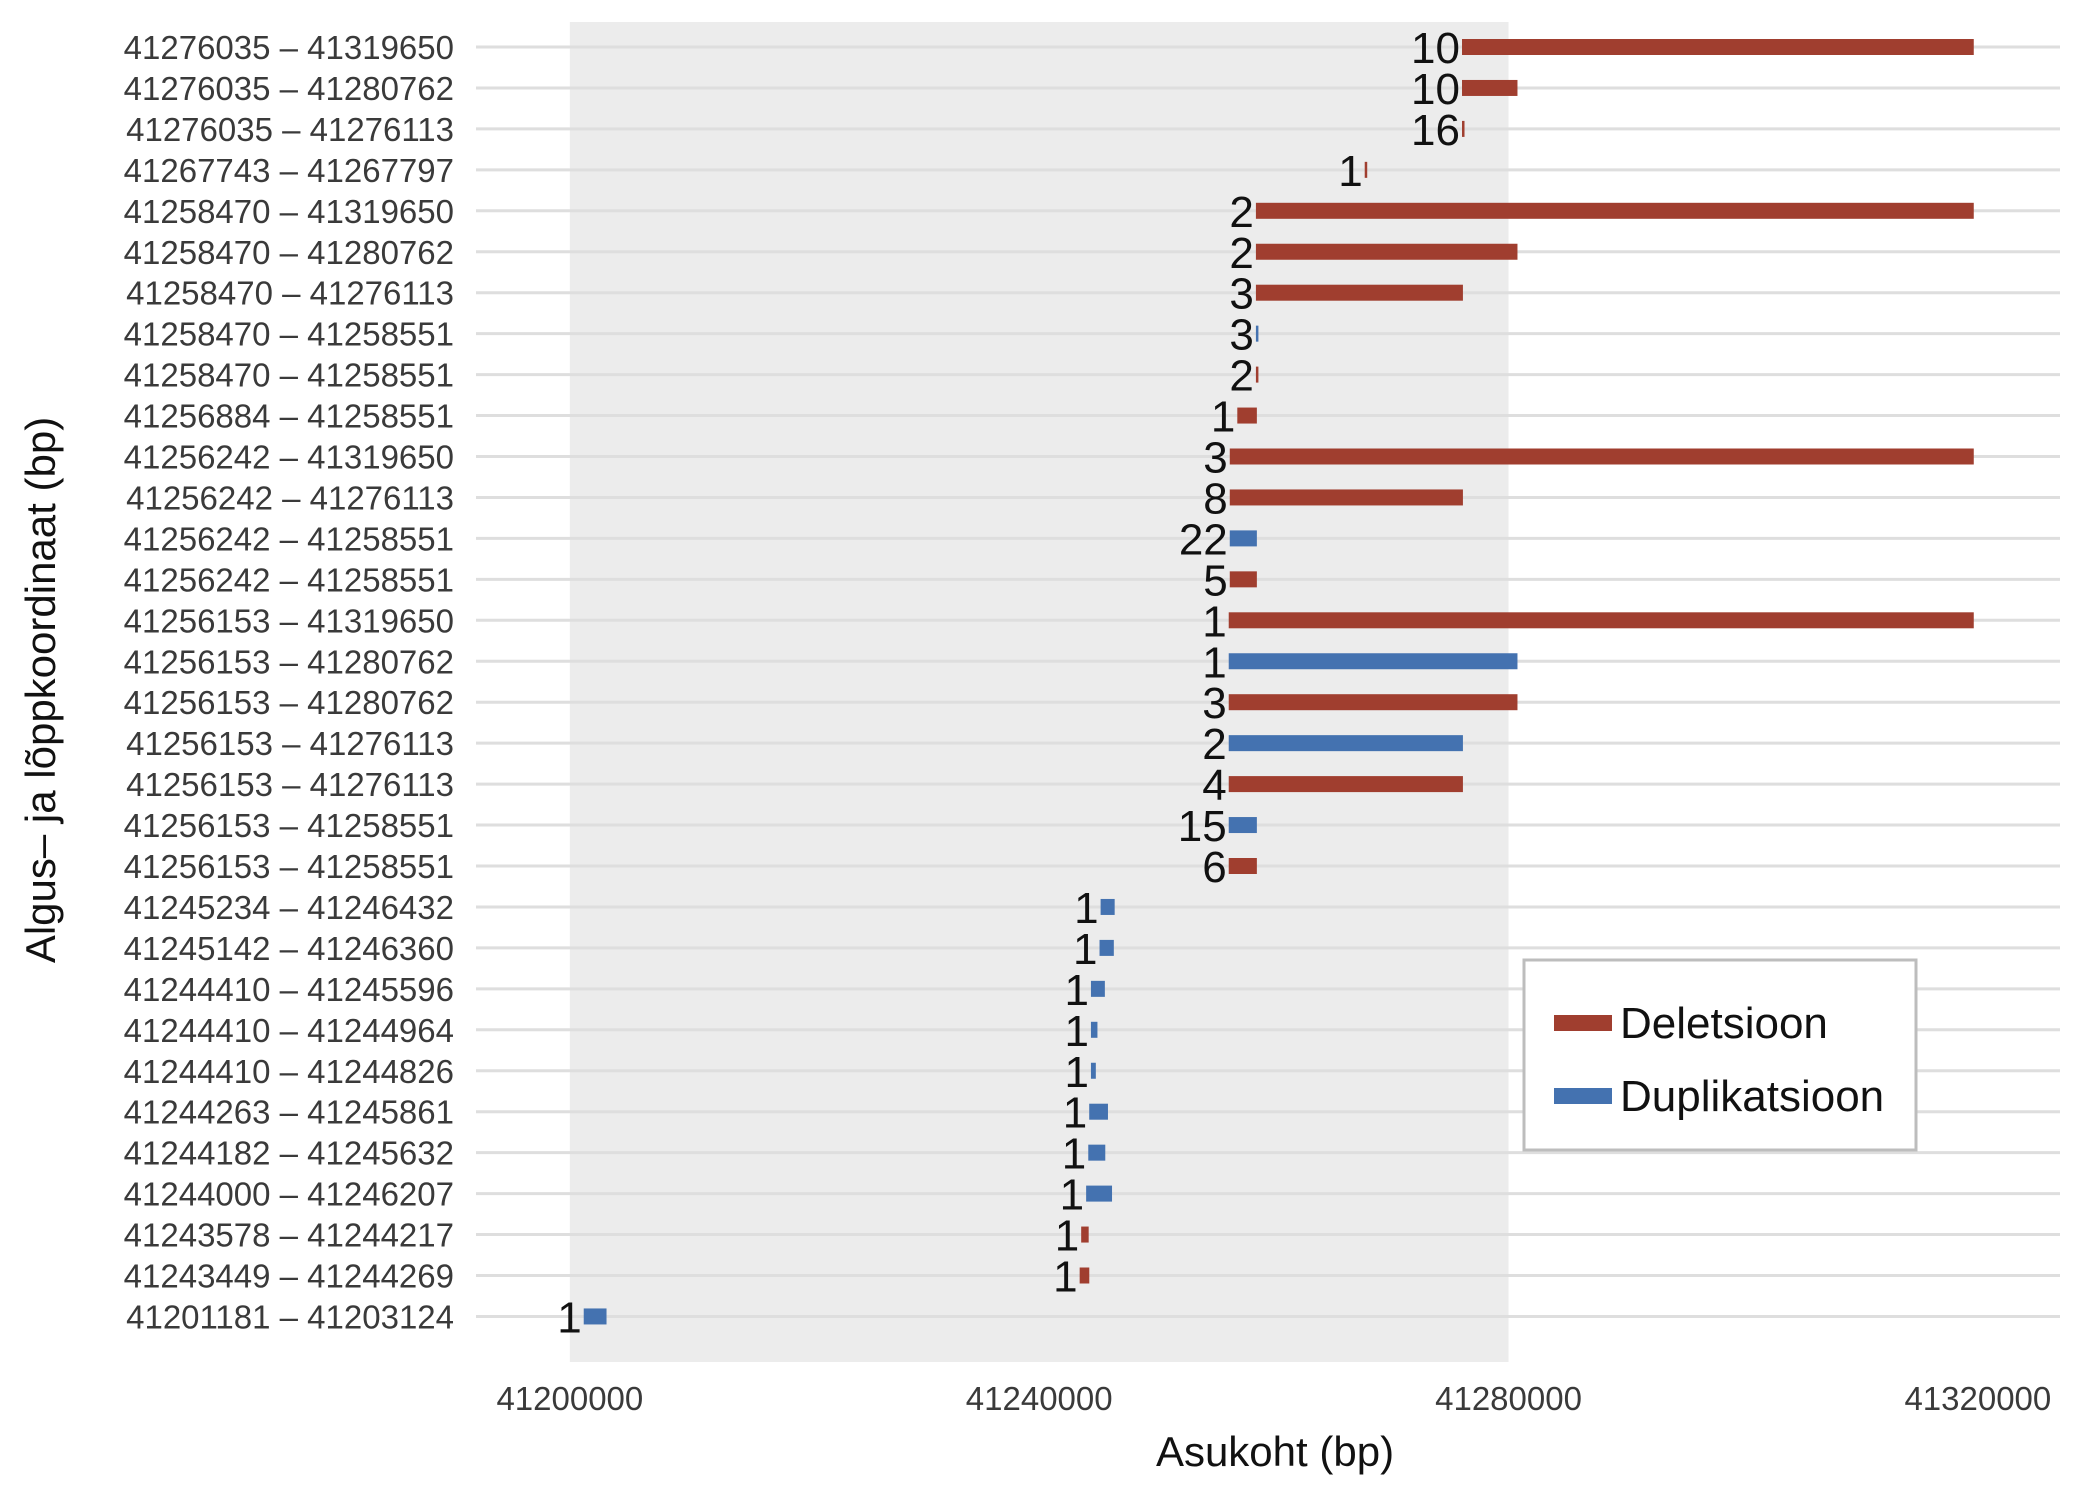  What do you see at coordinates (40, 690) in the screenshot?
I see `y-axis-title: Algus– ja lõppkoordinaat (bp)` at bounding box center [40, 690].